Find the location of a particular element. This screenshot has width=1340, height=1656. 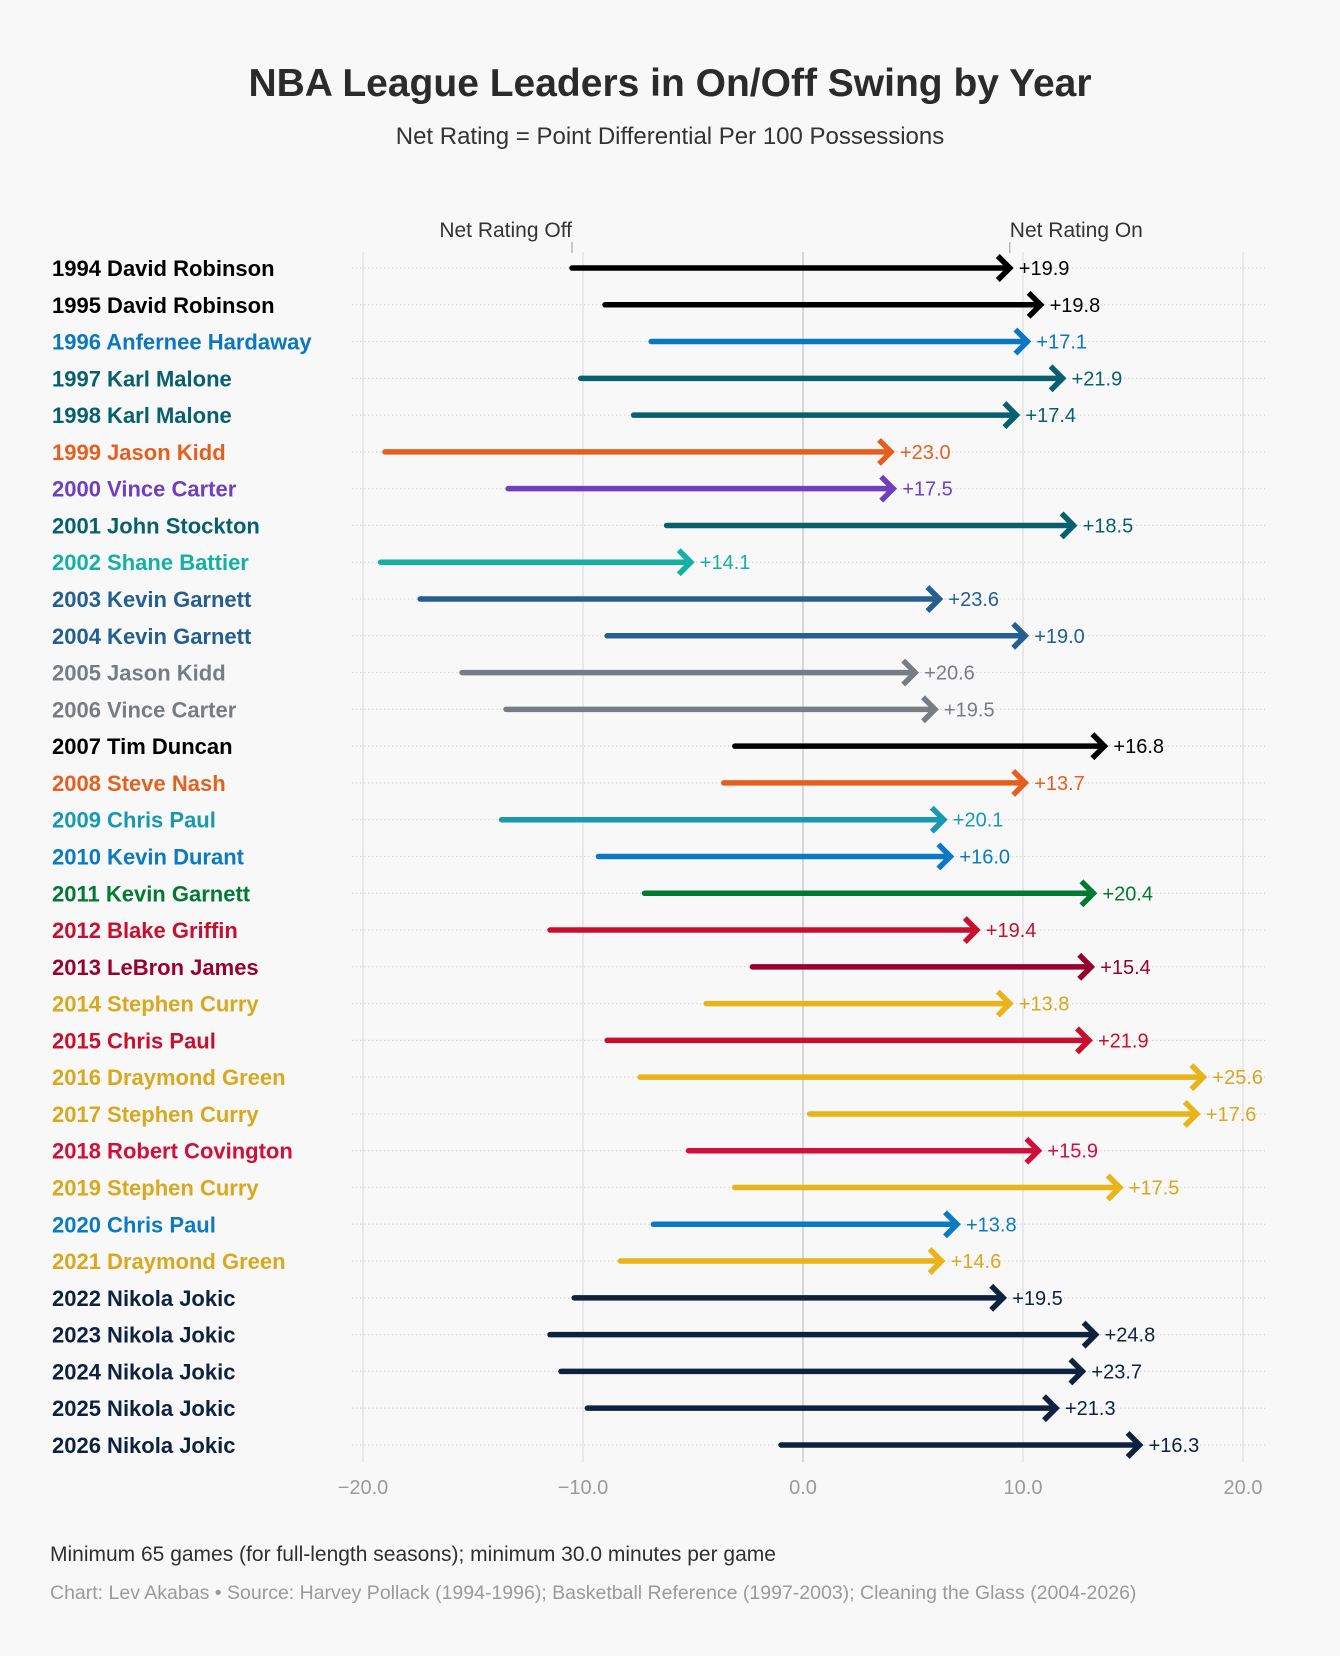

row-label: 2021 Draymond Green is located at coordinates (169, 1261).